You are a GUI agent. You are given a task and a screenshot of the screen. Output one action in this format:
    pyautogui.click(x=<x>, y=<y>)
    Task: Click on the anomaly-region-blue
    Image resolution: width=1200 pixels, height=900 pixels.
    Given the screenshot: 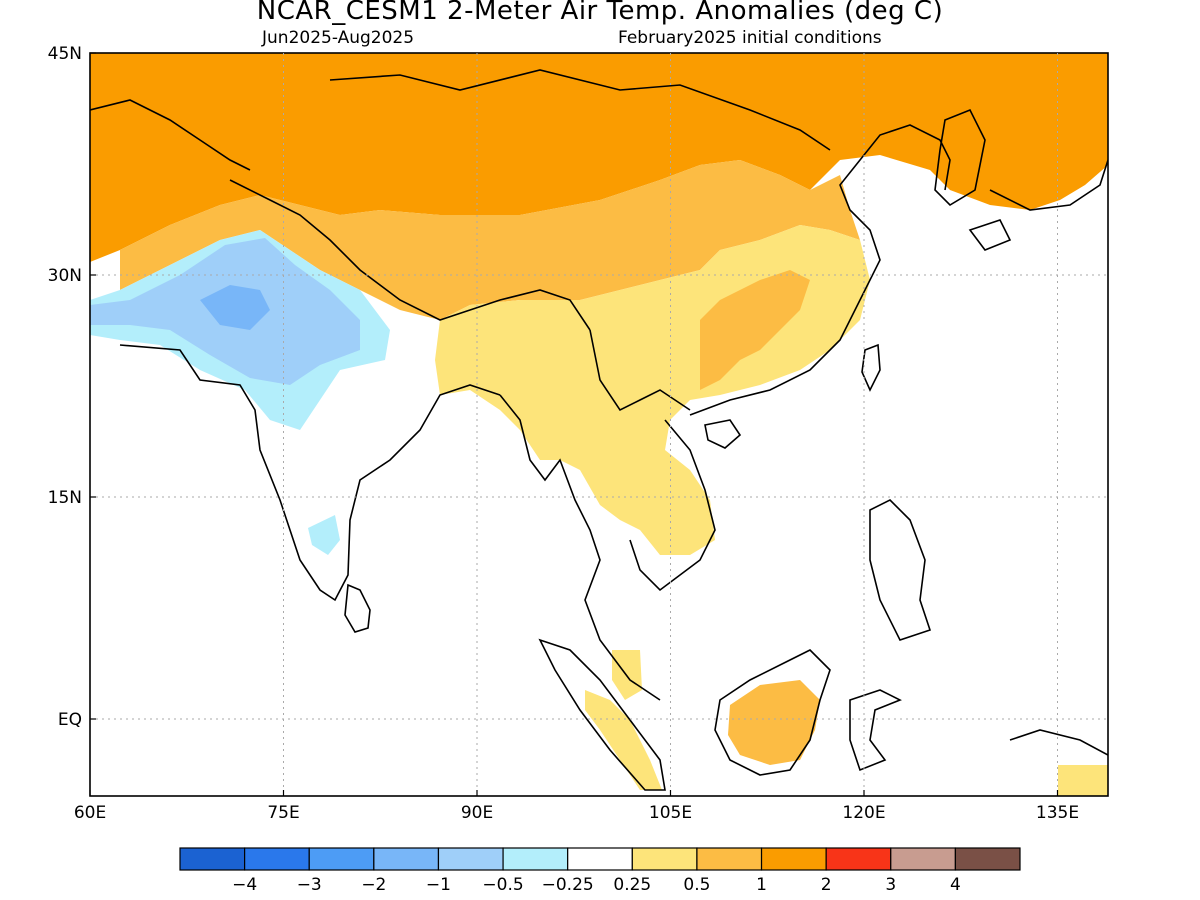 What is the action you would take?
    pyautogui.click(x=235, y=307)
    